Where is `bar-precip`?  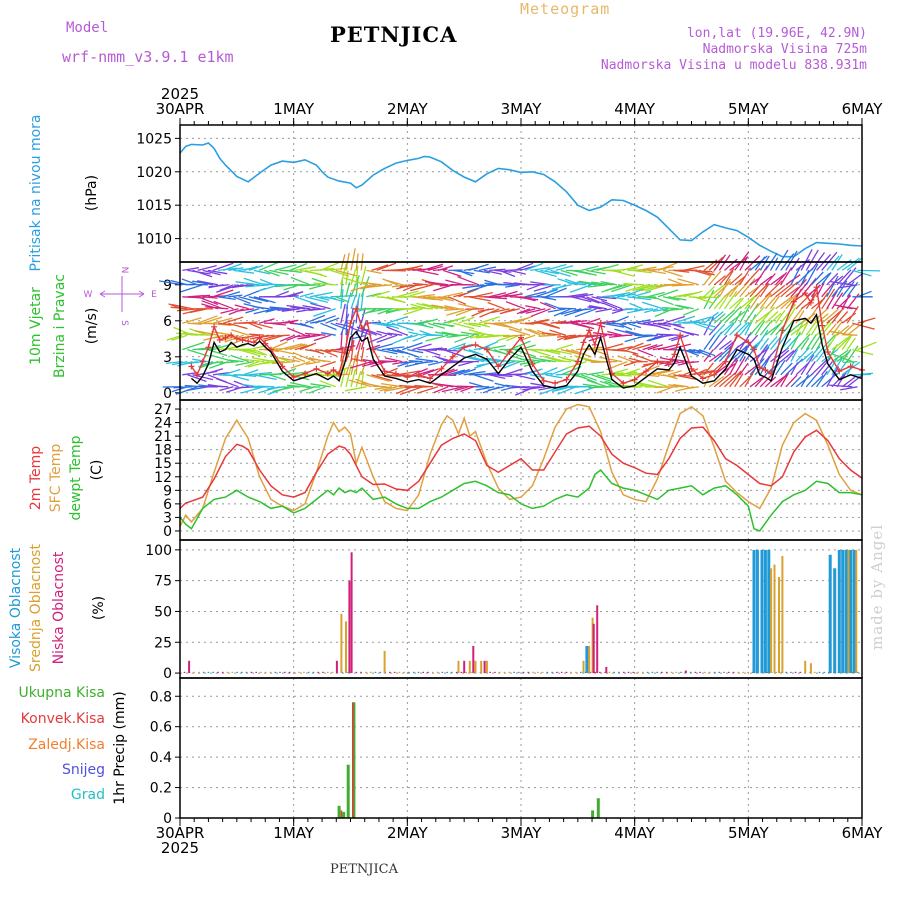
bar-precip is located at coordinates (593, 814).